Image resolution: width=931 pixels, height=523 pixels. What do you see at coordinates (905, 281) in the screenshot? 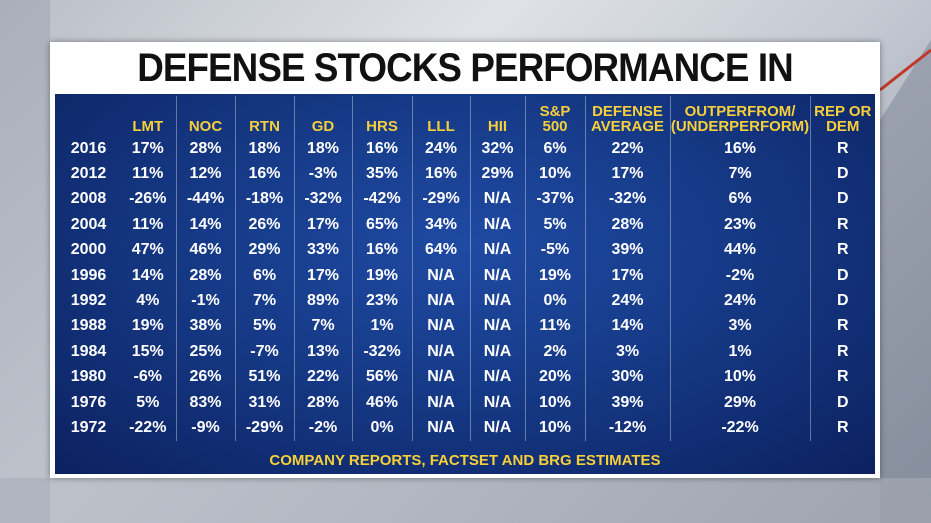
I see `right-shape` at bounding box center [905, 281].